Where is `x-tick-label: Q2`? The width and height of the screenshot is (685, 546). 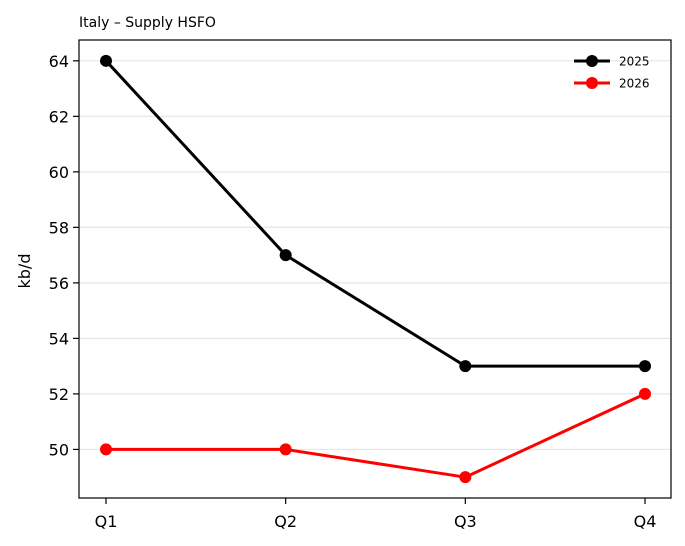 x-tick-label: Q2 is located at coordinates (285, 521).